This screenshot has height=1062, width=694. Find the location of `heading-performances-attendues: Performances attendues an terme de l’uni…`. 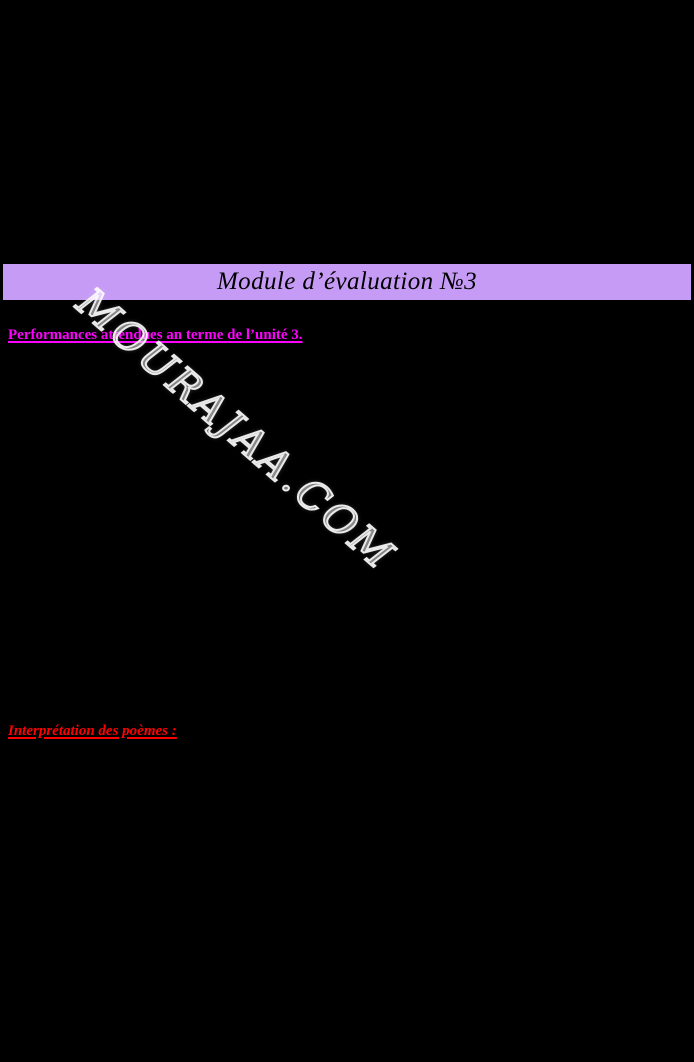

heading-performances-attendues: Performances attendues an terme de l’uni… is located at coordinates (155, 335).